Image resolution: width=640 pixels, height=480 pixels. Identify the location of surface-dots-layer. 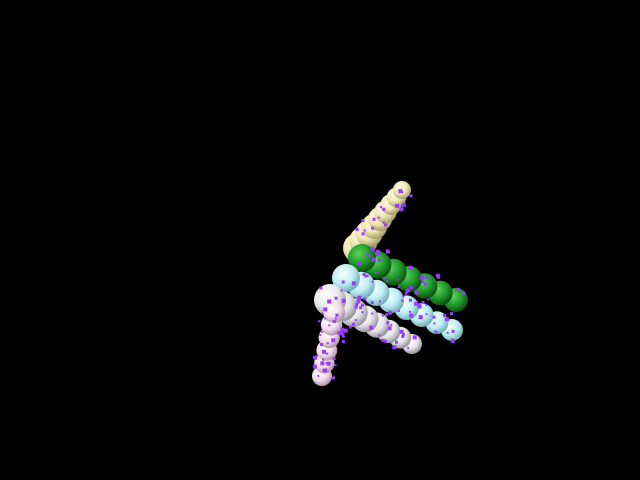
(389, 284).